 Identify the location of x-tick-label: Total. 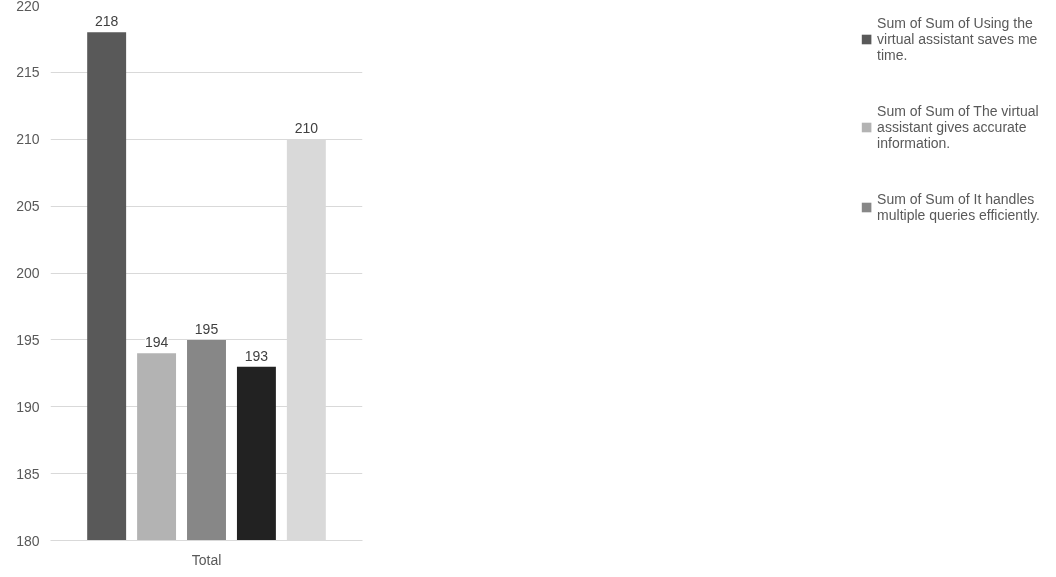
(206, 559).